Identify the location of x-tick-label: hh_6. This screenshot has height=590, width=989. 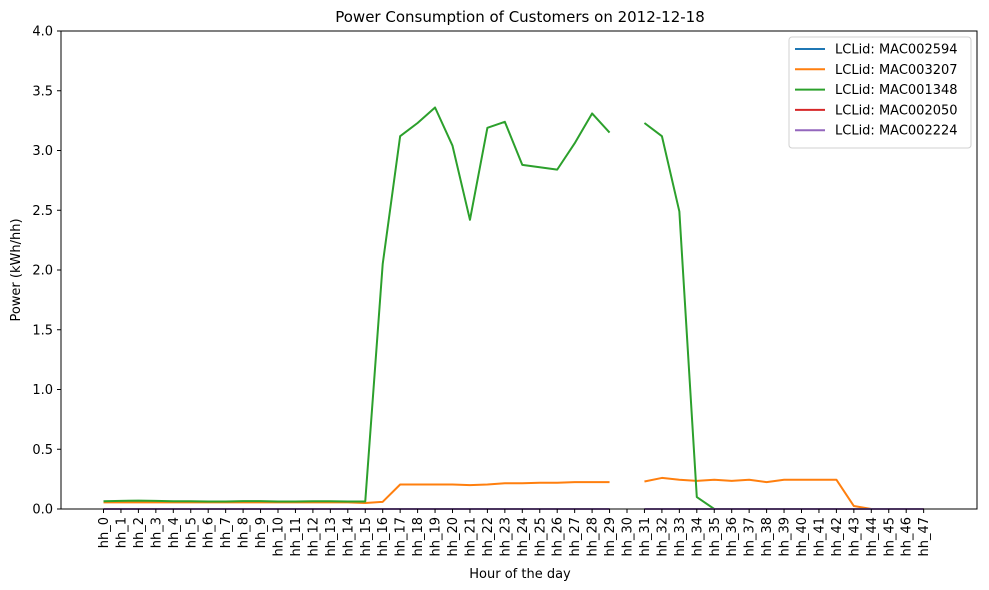
(209, 532).